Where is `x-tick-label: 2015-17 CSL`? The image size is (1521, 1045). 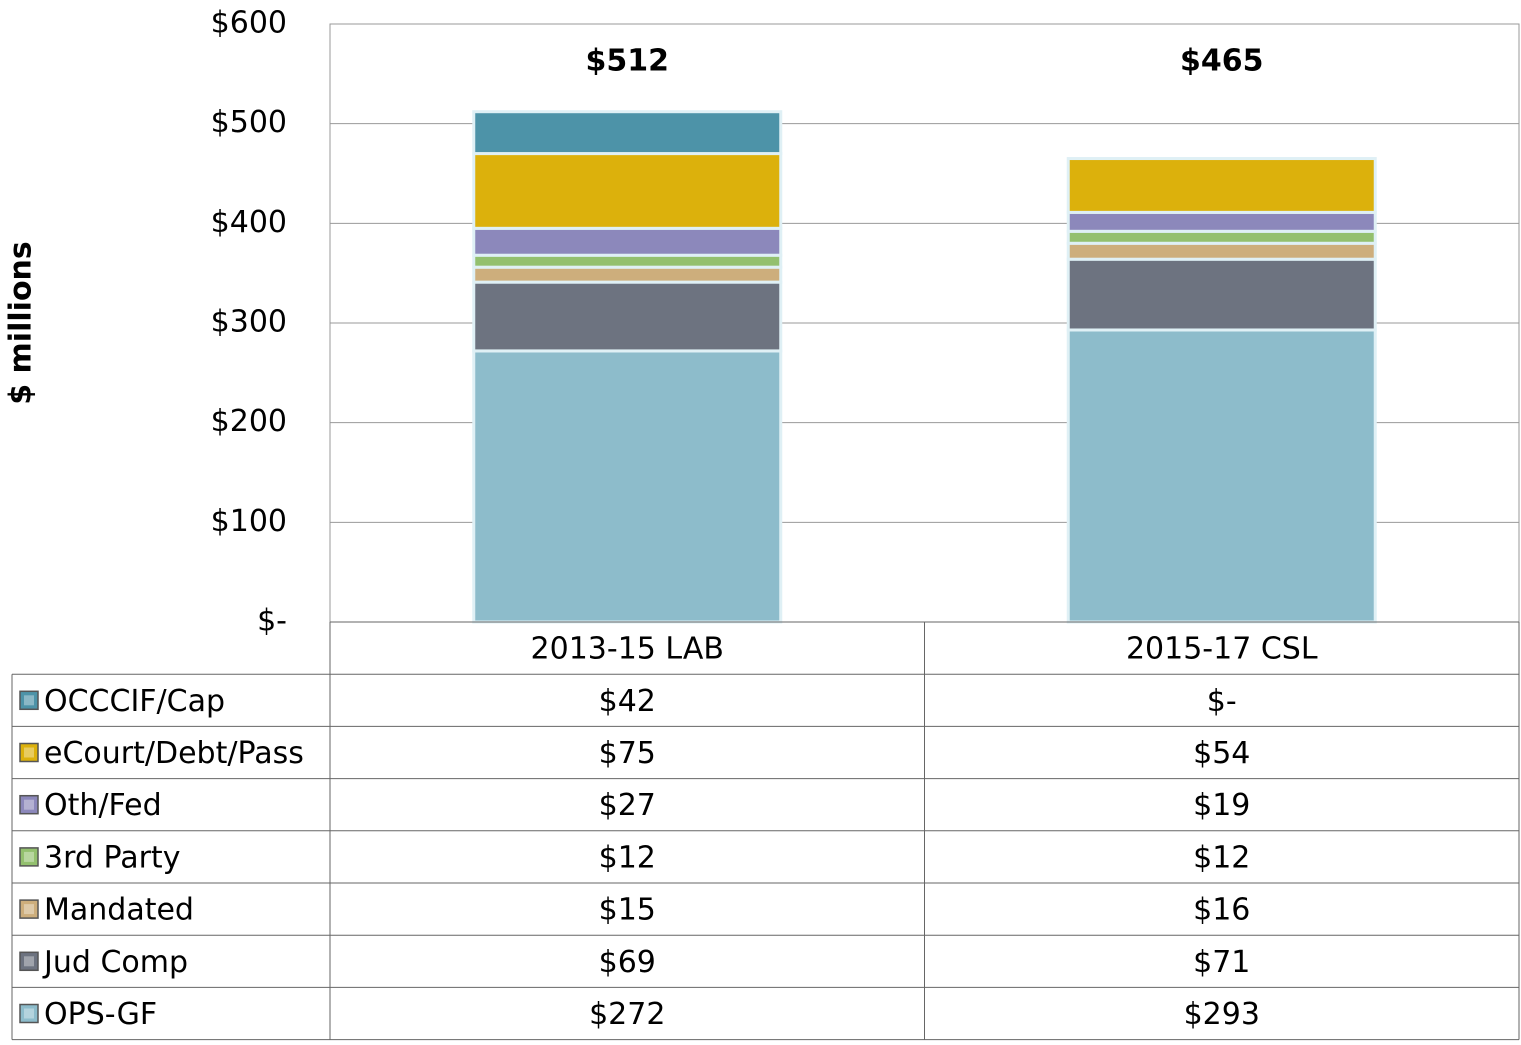
x-tick-label: 2015-17 CSL is located at coordinates (1222, 649).